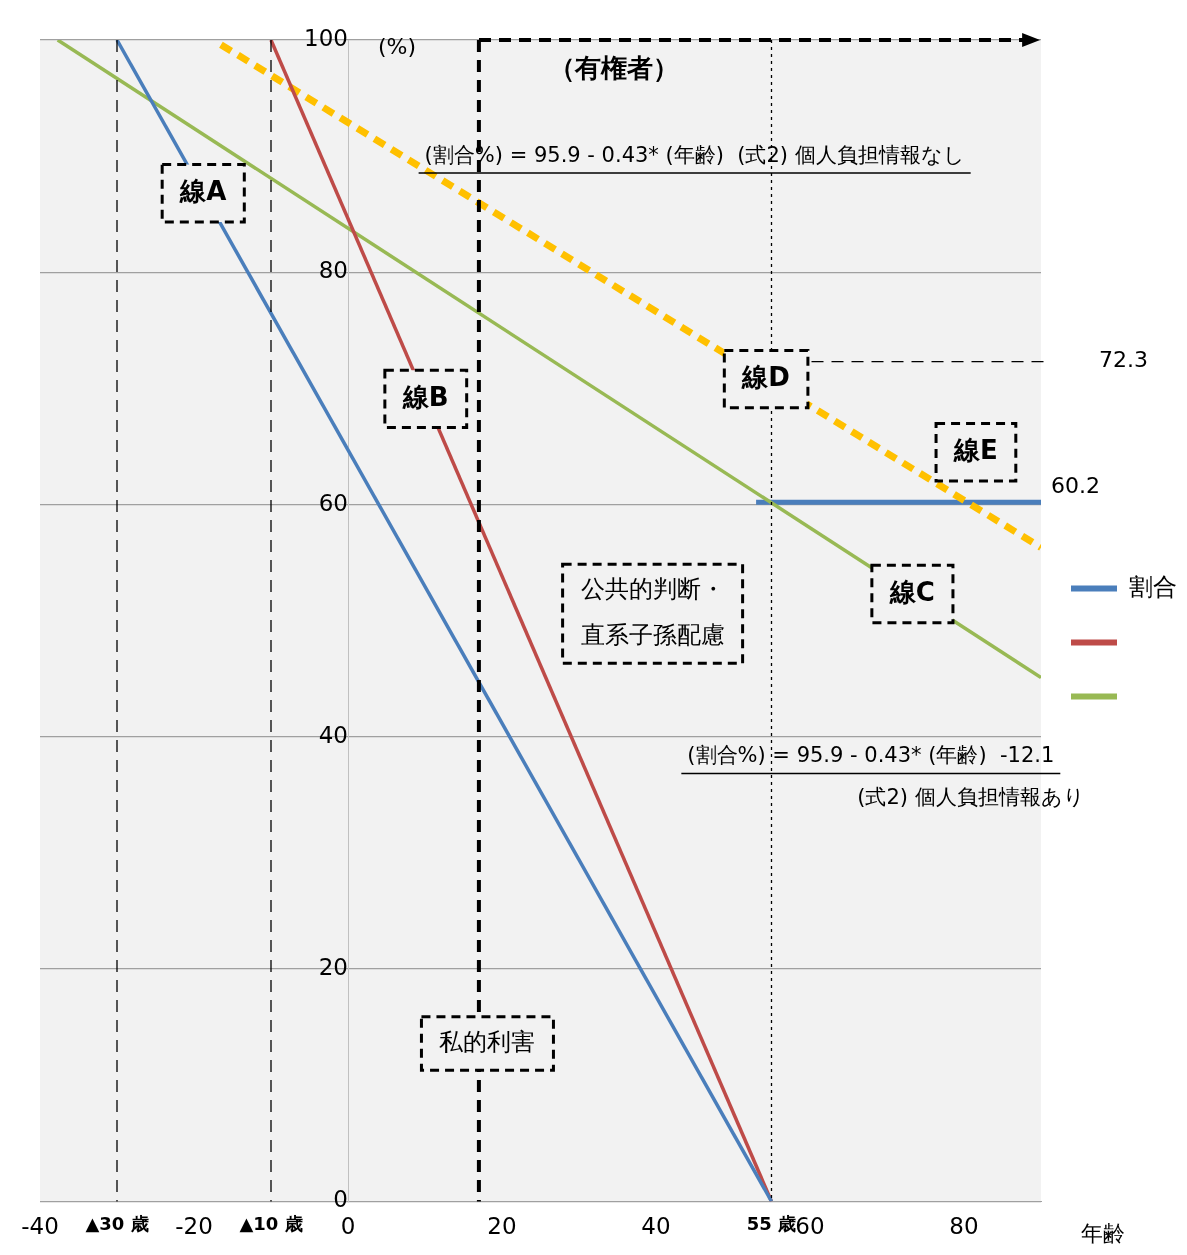  Describe the element at coordinates (656, 1226) in the screenshot. I see `x-tick-label: 40` at that location.